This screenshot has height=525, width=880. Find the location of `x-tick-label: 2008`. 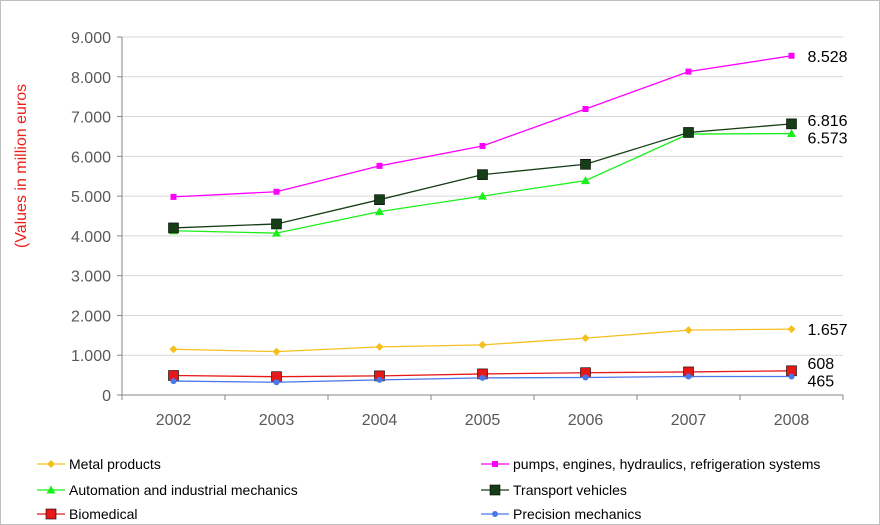

x-tick-label: 2008 is located at coordinates (792, 420).